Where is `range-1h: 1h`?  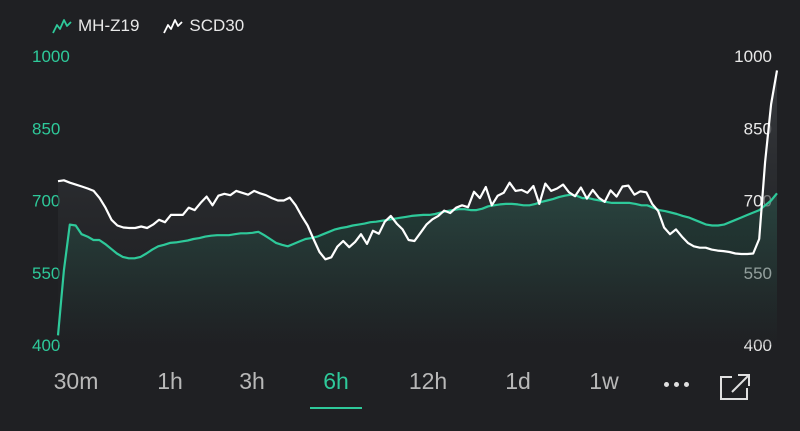
range-1h: 1h is located at coordinates (170, 381).